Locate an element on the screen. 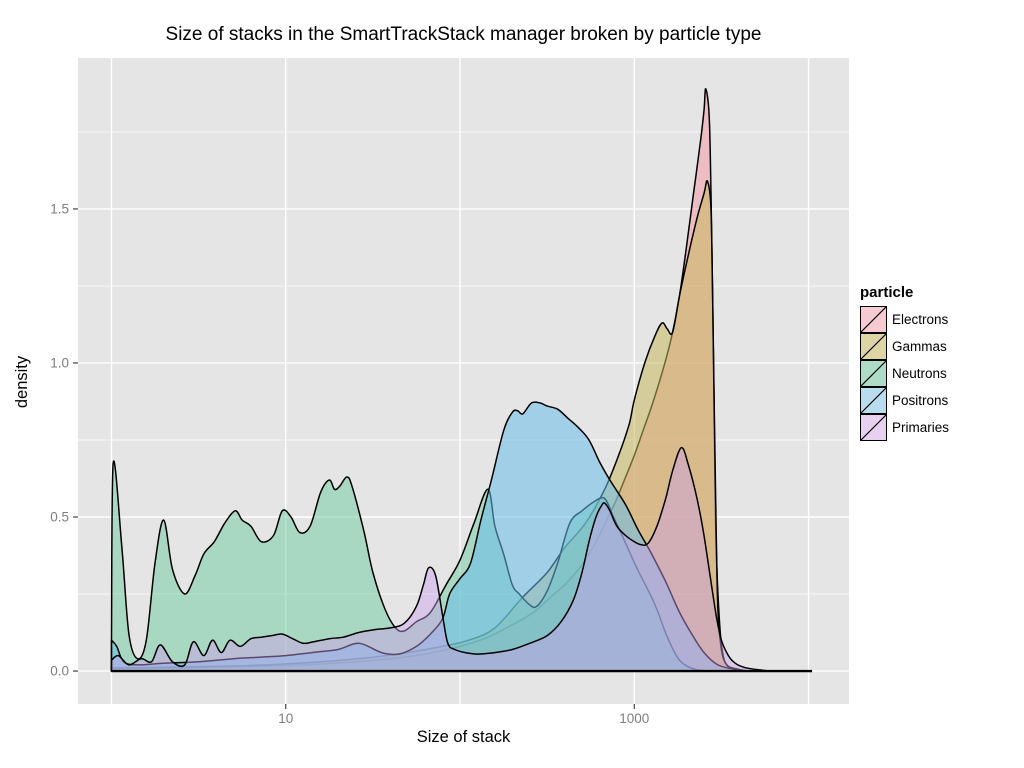 This screenshot has height=768, width=1024. legend-key-positrons-swatch is located at coordinates (873, 400).